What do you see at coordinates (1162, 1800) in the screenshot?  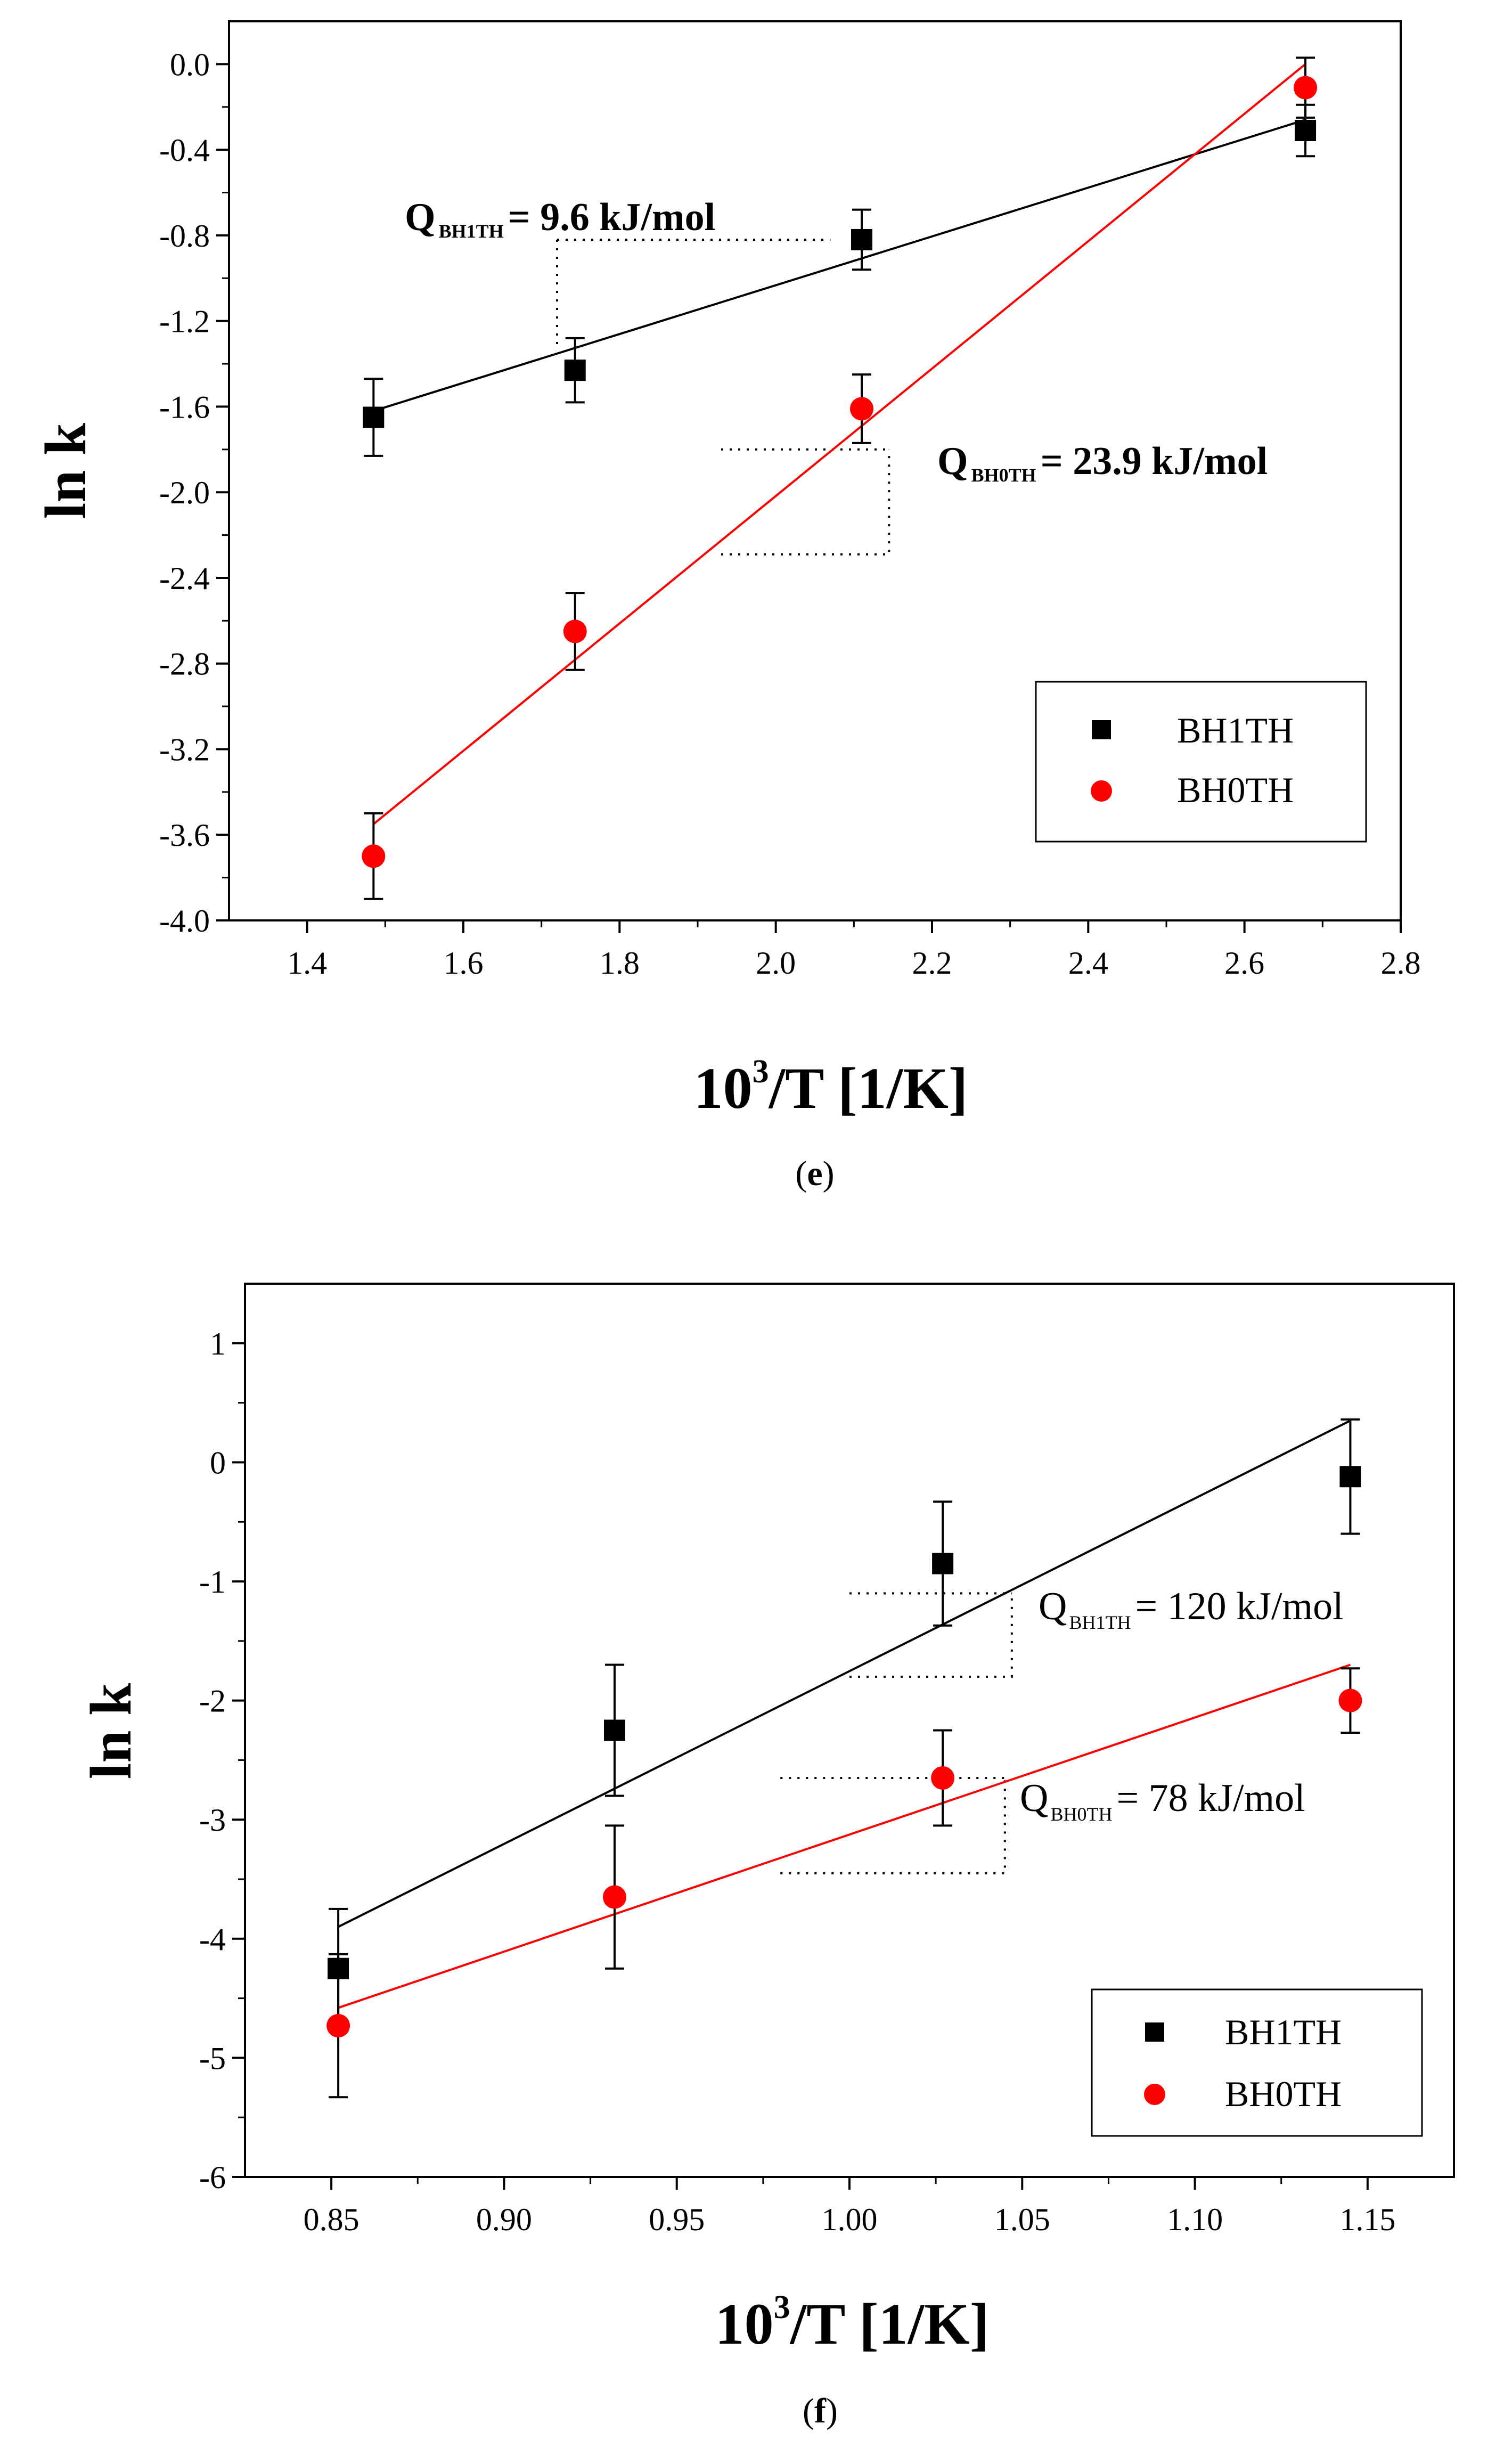 I see `annotation-bh0th: Q BH0TH = 78 kJ/mol` at bounding box center [1162, 1800].